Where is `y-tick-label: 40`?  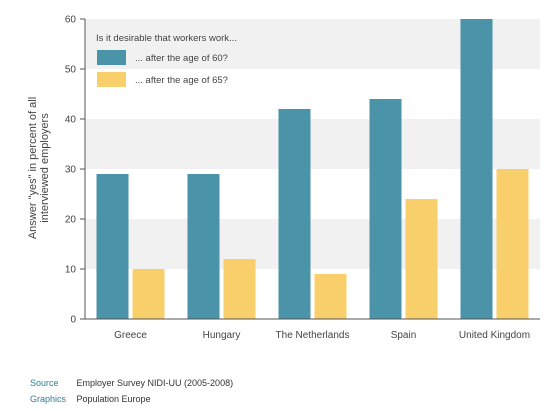 y-tick-label: 40 is located at coordinates (71, 120).